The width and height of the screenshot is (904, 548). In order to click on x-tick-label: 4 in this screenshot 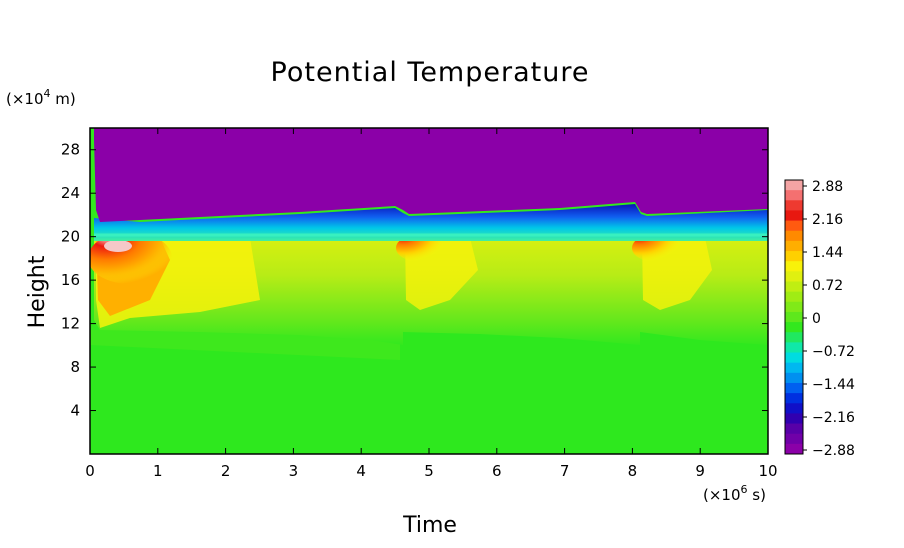, I will do `click(361, 471)`.